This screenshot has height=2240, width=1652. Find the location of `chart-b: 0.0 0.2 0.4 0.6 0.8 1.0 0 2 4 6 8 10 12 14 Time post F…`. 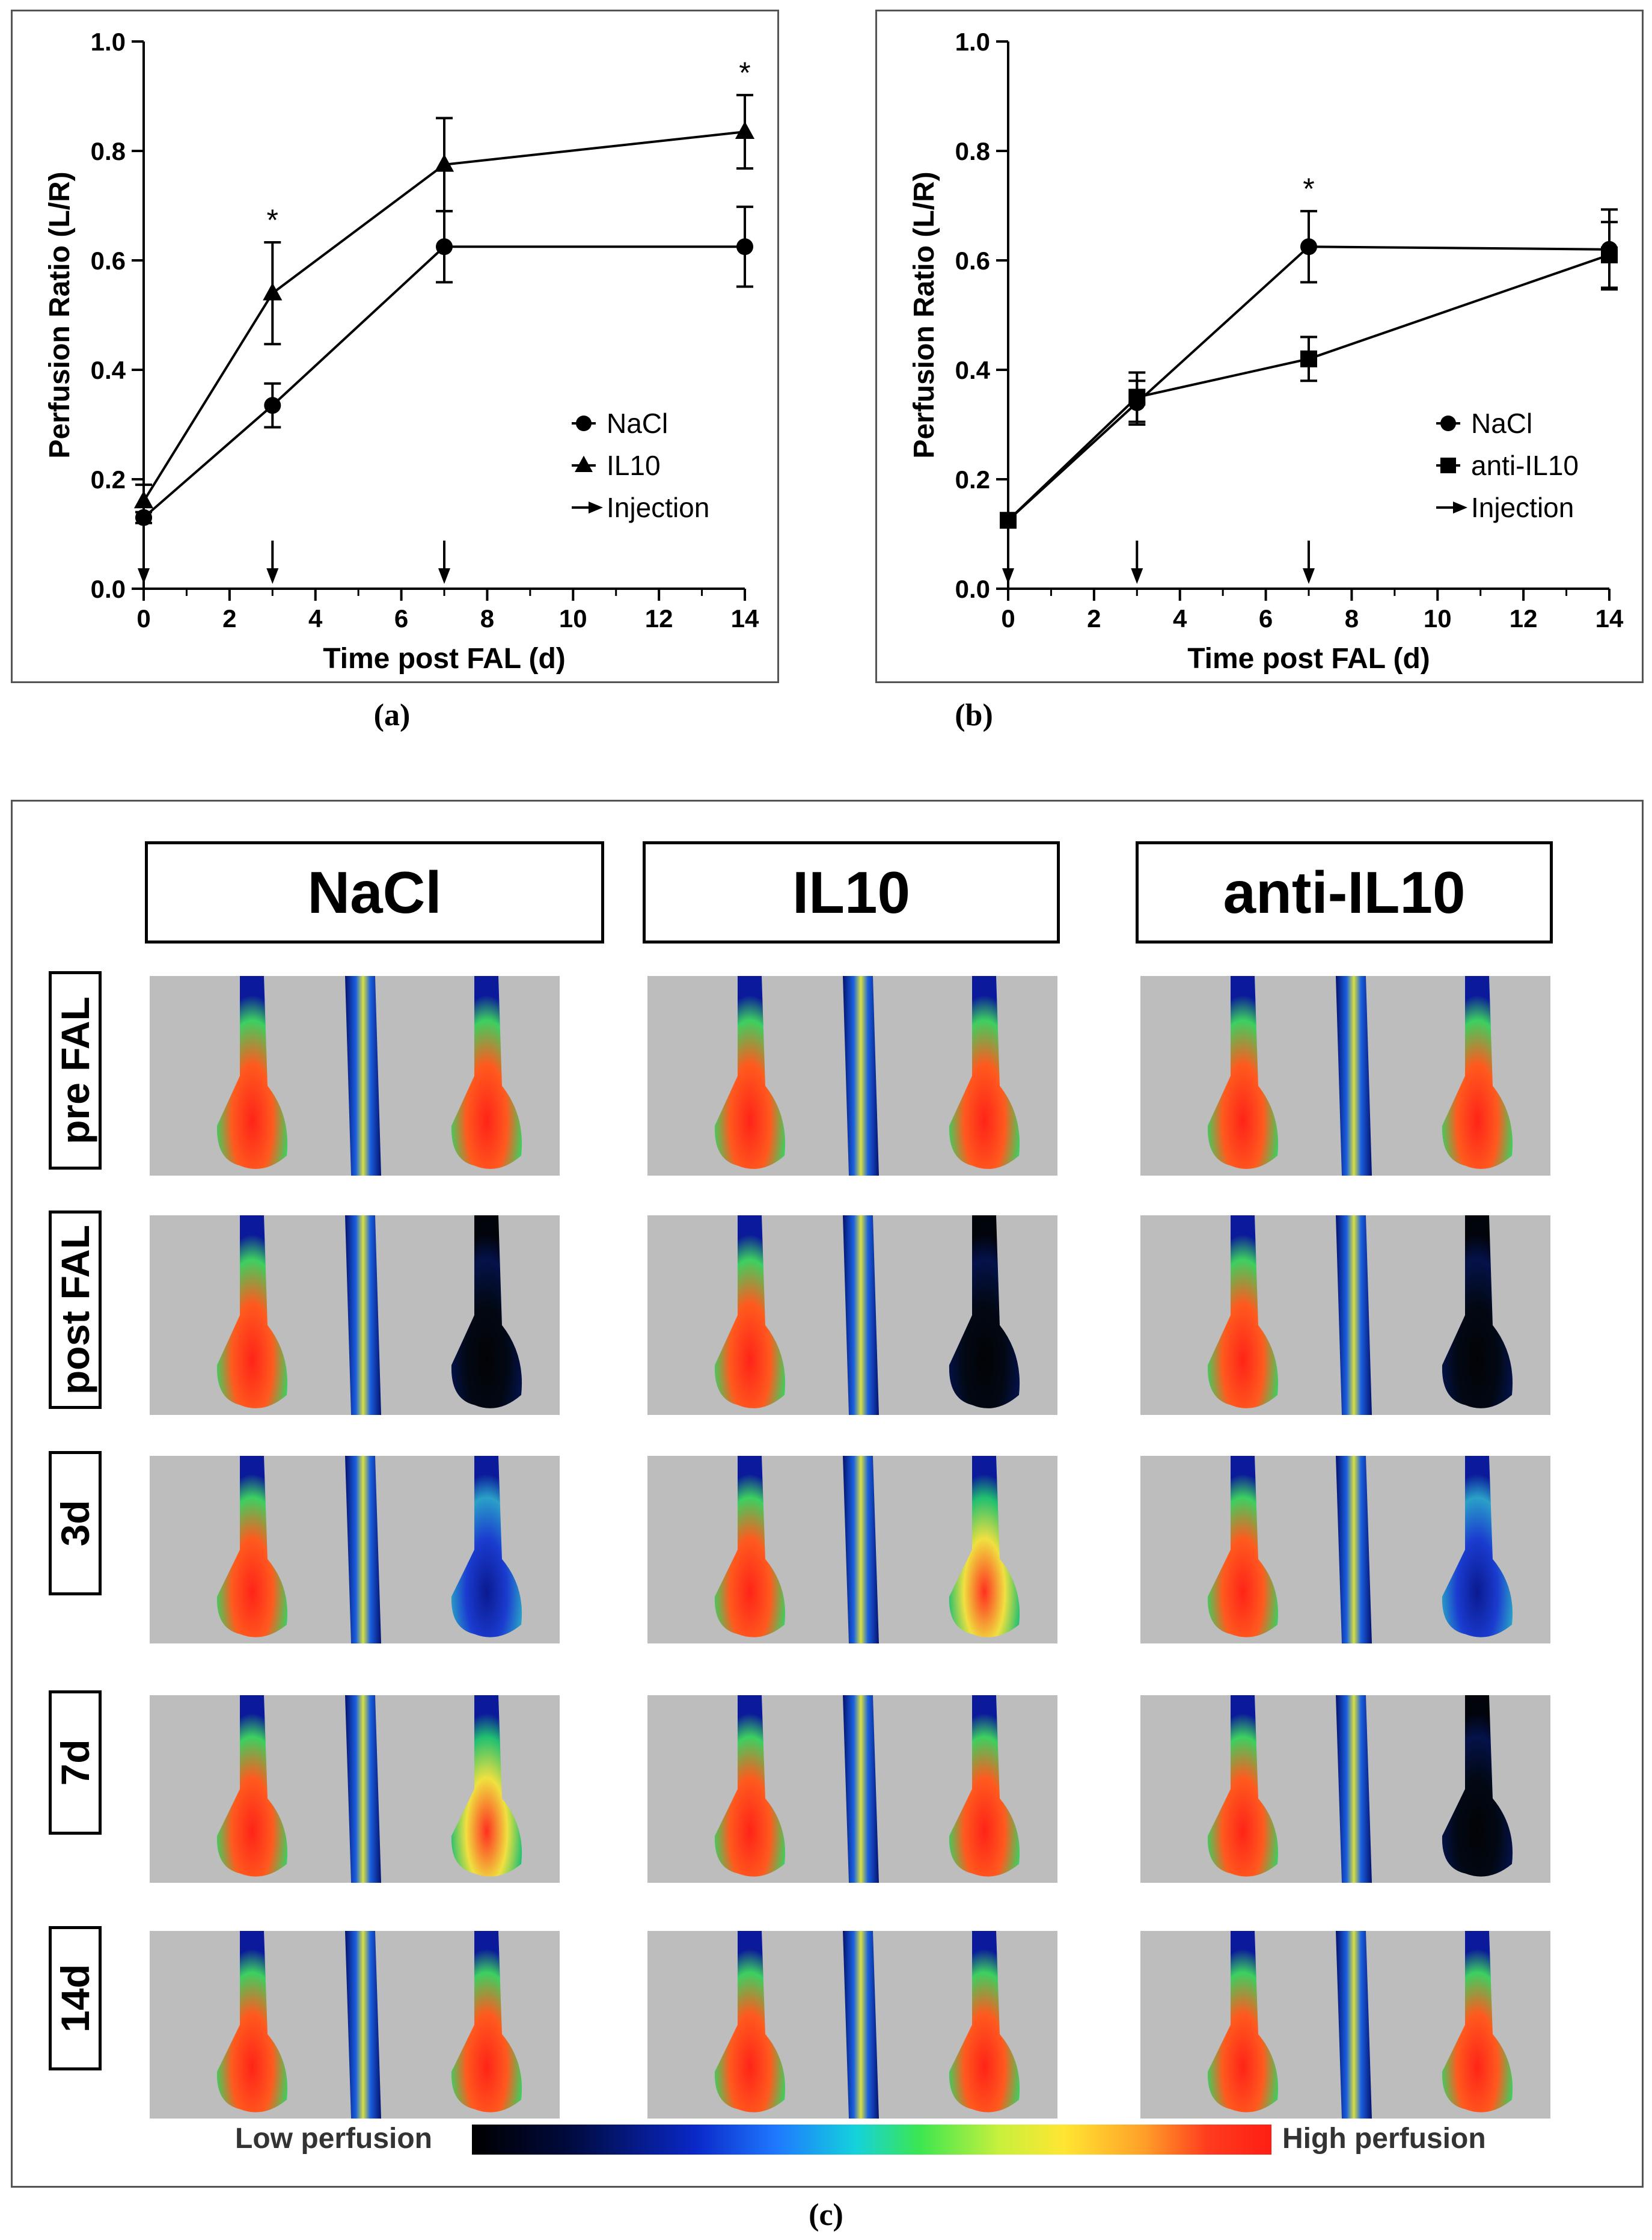

chart-b: 0.0 0.2 0.4 0.6 0.8 1.0 0 2 4 6 8 10 12 14 Time post F… is located at coordinates (1266, 351).